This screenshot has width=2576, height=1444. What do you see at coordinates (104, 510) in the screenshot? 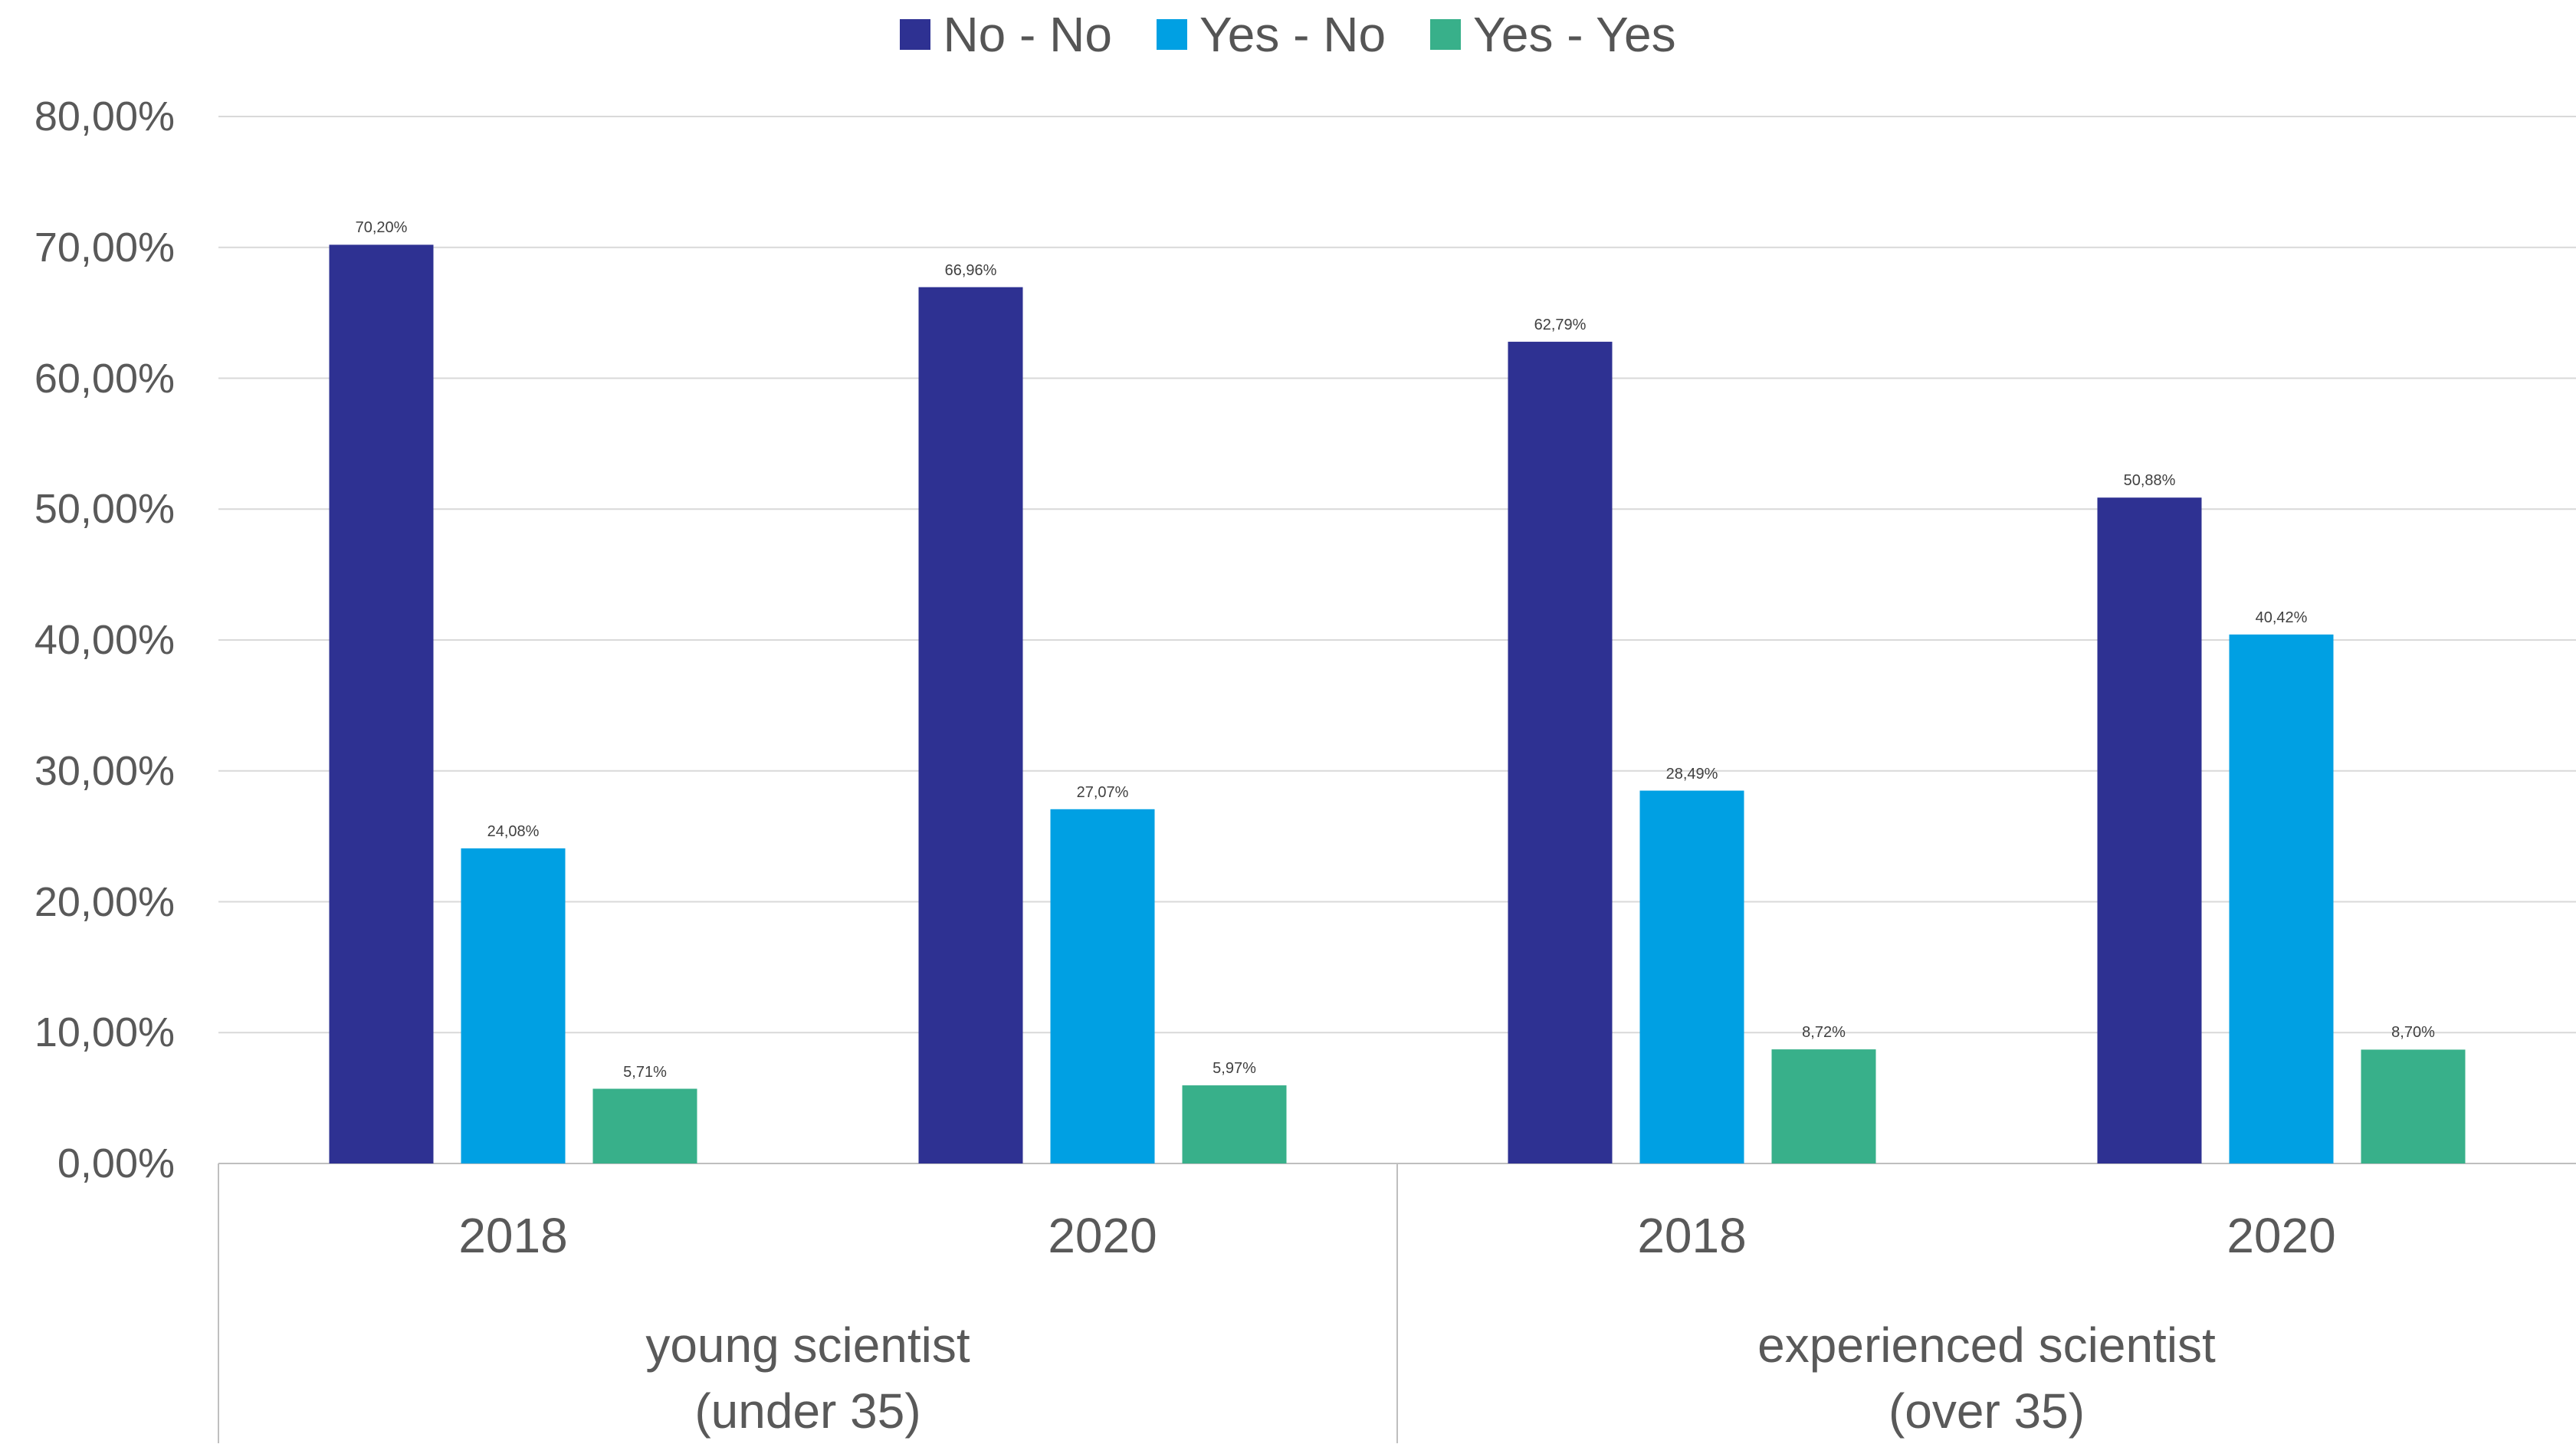
I see `y-tick-label: 50,00%` at bounding box center [104, 510].